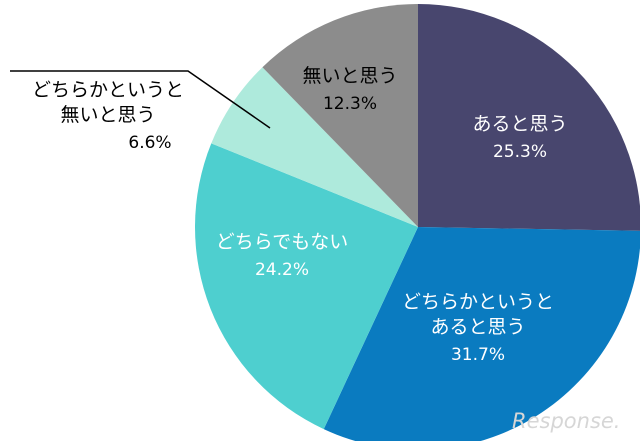 The height and width of the screenshot is (441, 640). I want to click on slice-label-3-line-0: どちらかというと, so click(108, 90).